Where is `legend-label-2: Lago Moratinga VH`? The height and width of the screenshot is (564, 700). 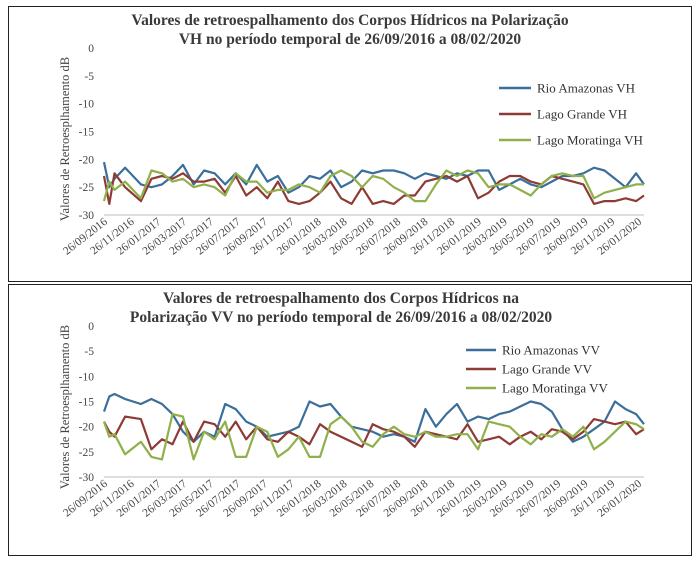
legend-label-2: Lago Moratinga VH is located at coordinates (590, 140).